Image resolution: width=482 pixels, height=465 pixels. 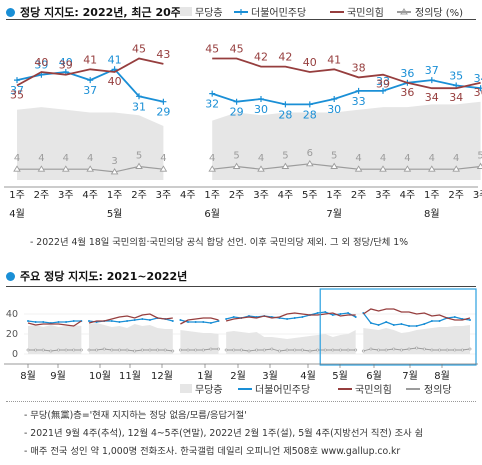 What do you see at coordinates (383, 81) in the screenshot?
I see `democratic-data-label-15: 33` at bounding box center [383, 81].